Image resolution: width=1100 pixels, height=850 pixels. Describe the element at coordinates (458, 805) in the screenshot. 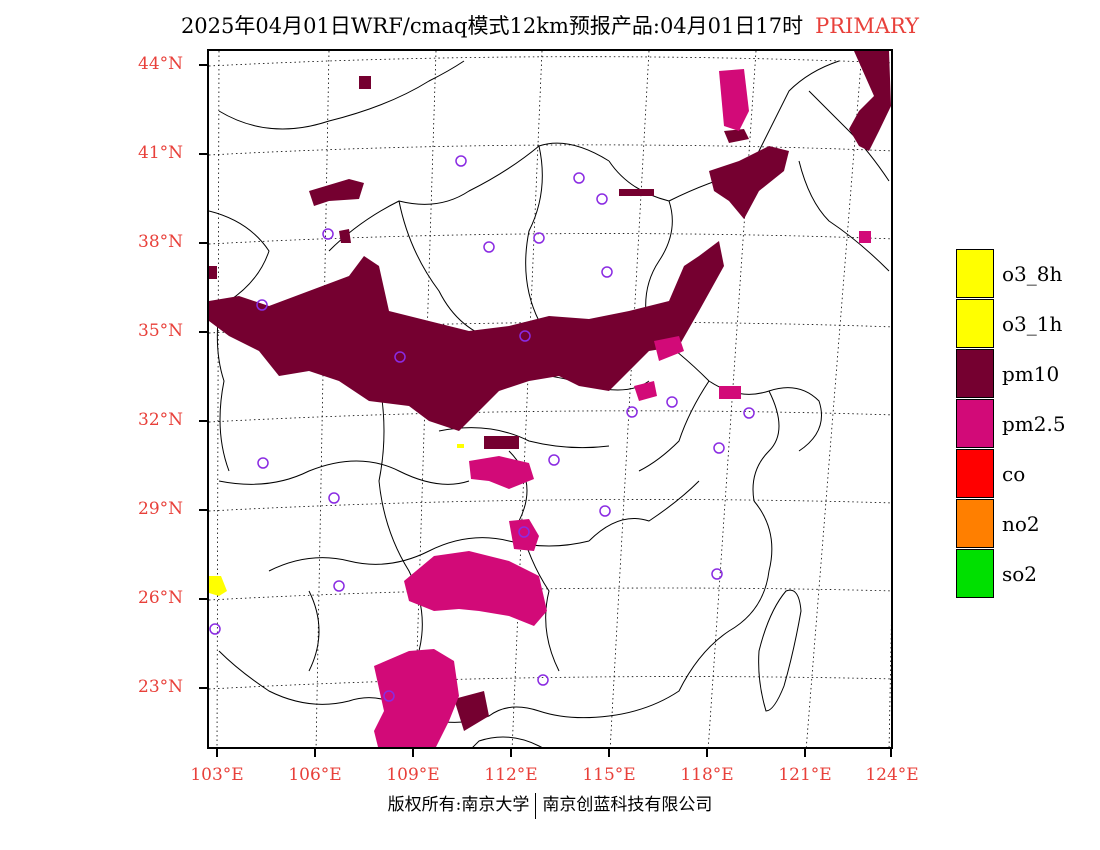

I see `copyright-owner: 版权所有:南京大学` at that location.